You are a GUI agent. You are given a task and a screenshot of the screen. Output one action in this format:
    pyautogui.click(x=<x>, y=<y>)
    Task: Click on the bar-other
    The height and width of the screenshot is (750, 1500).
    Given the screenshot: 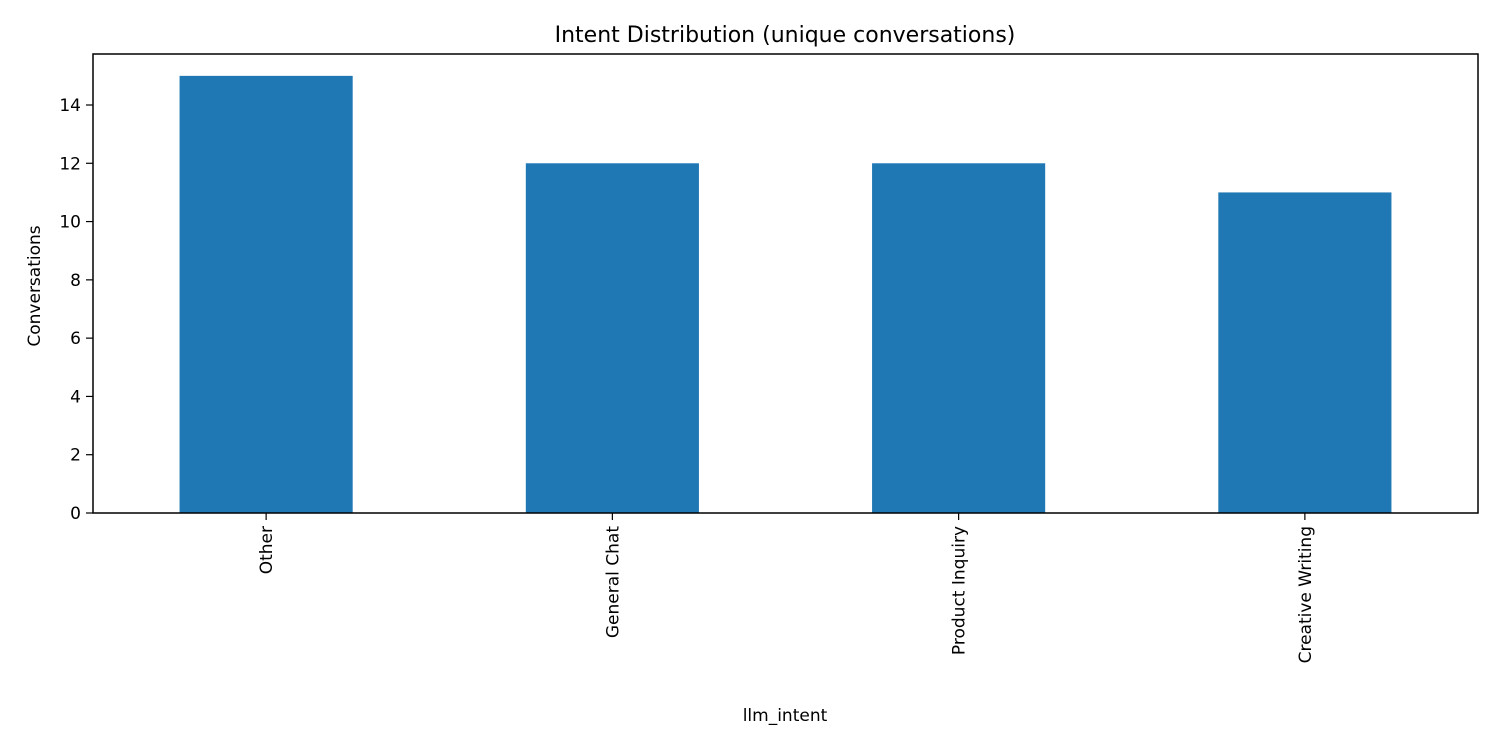 What is the action you would take?
    pyautogui.click(x=266, y=294)
    